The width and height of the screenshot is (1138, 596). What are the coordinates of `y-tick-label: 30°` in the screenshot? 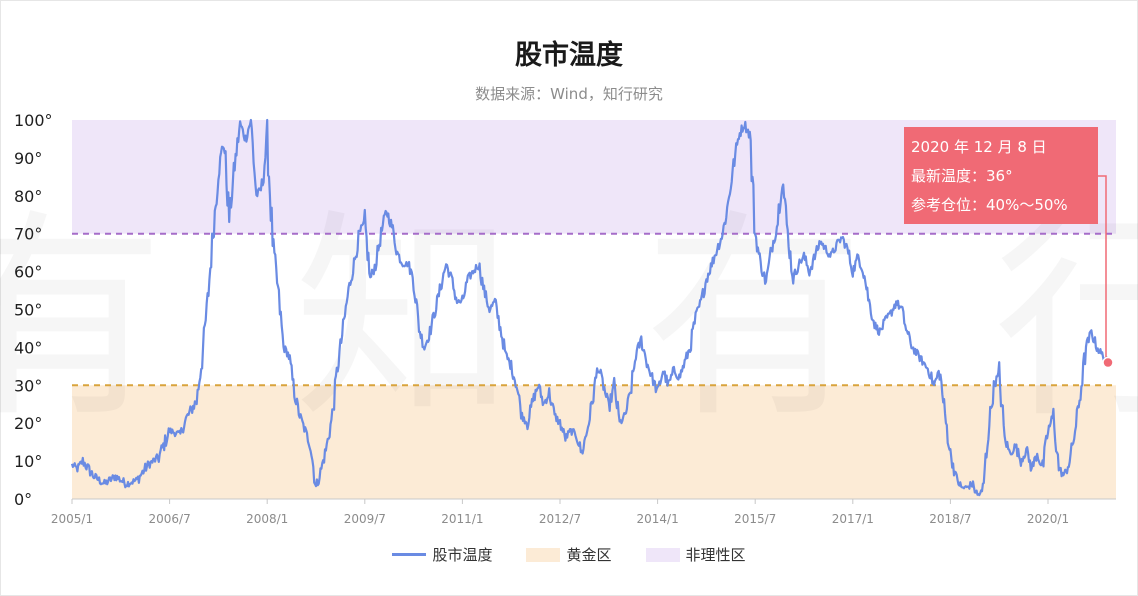 It's located at (28, 385).